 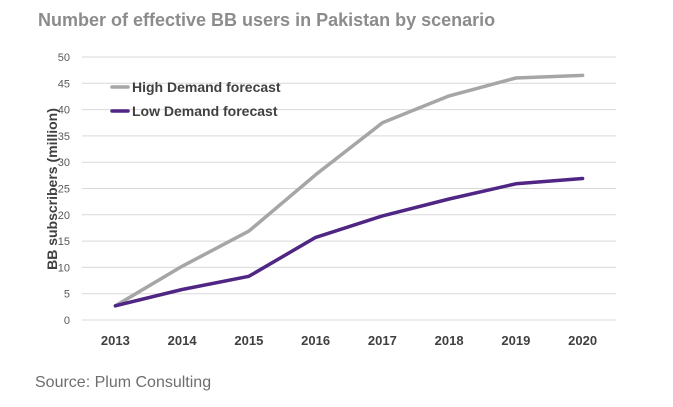 What do you see at coordinates (64, 111) in the screenshot?
I see `y-tick-label: 40` at bounding box center [64, 111].